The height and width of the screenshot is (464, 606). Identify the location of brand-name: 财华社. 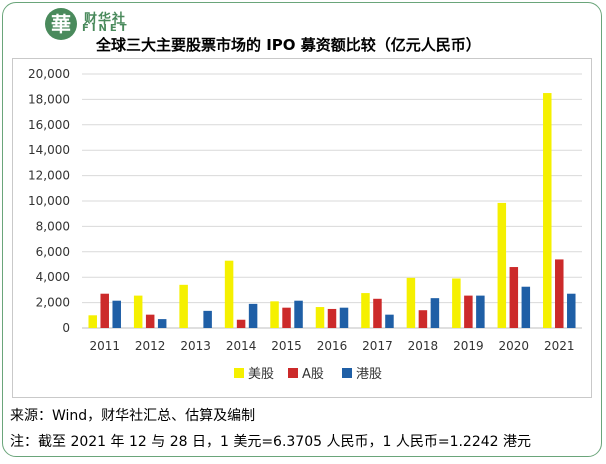
(105, 19).